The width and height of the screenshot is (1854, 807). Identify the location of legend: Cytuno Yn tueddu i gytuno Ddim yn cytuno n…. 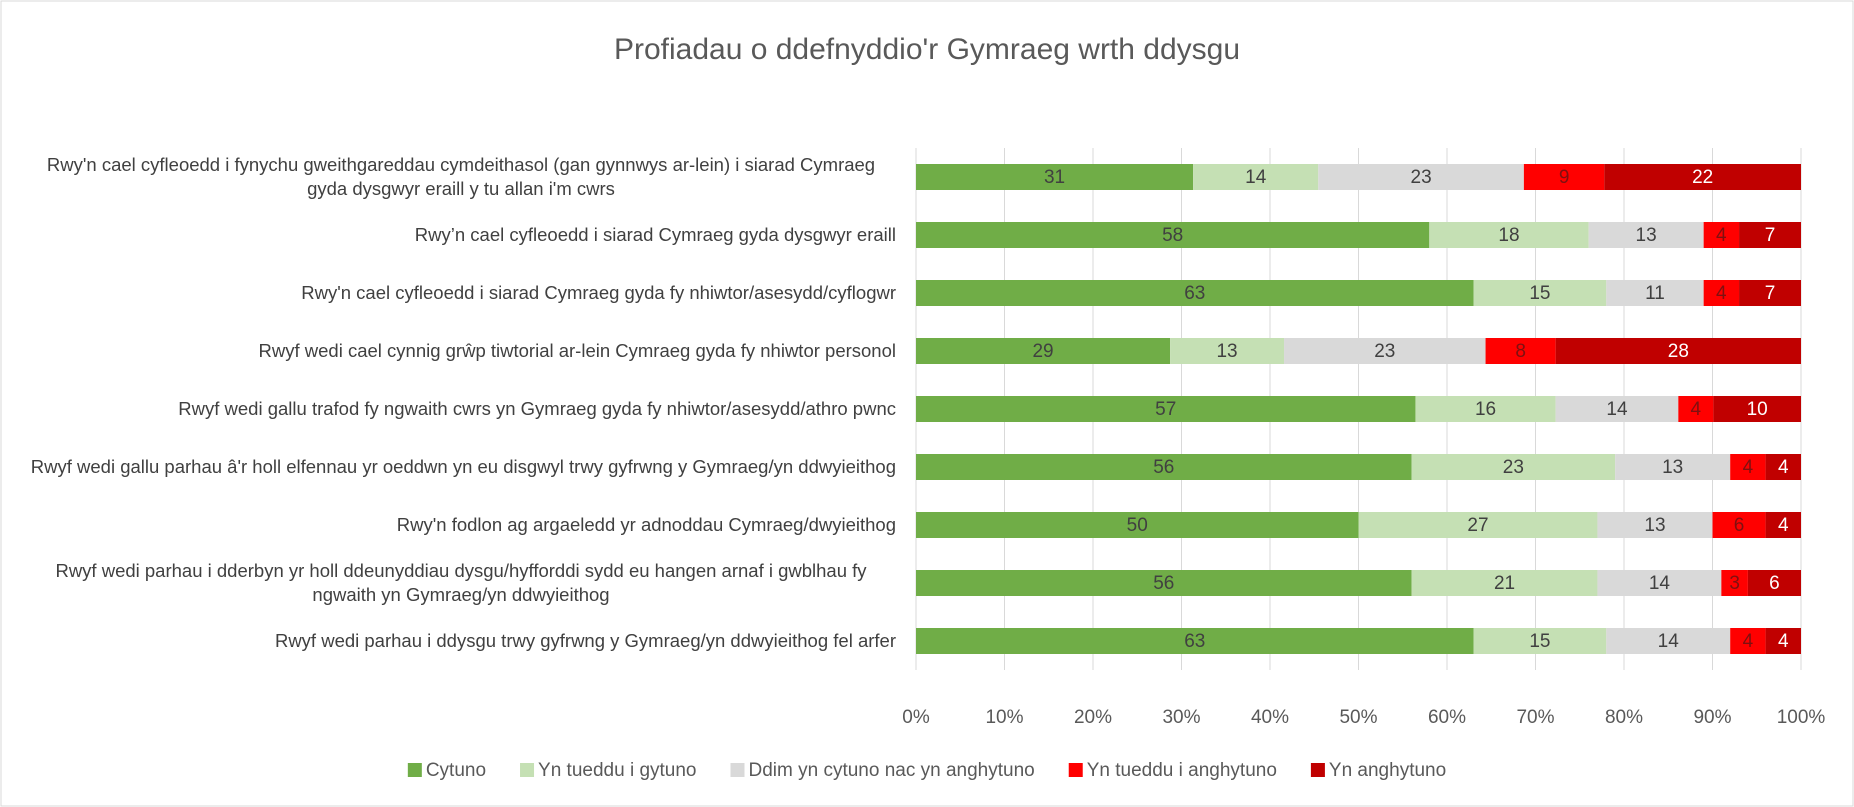
(926, 770).